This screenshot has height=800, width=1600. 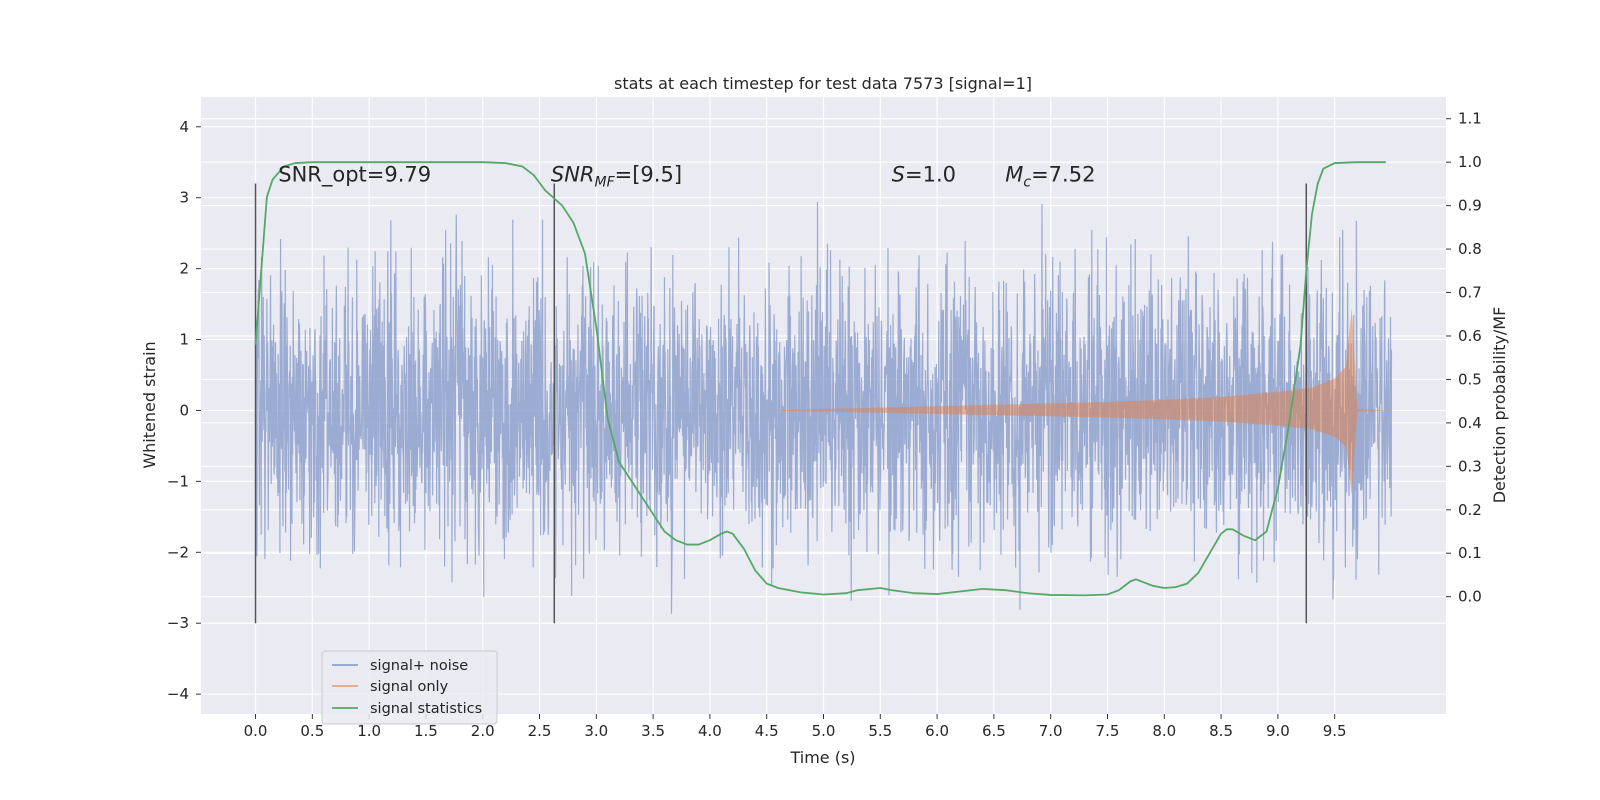 What do you see at coordinates (686, 177) in the screenshot?
I see `annotations: SNR_opt=9.79 SNRMF=[9.5] S=1.0 Mc=7.52` at bounding box center [686, 177].